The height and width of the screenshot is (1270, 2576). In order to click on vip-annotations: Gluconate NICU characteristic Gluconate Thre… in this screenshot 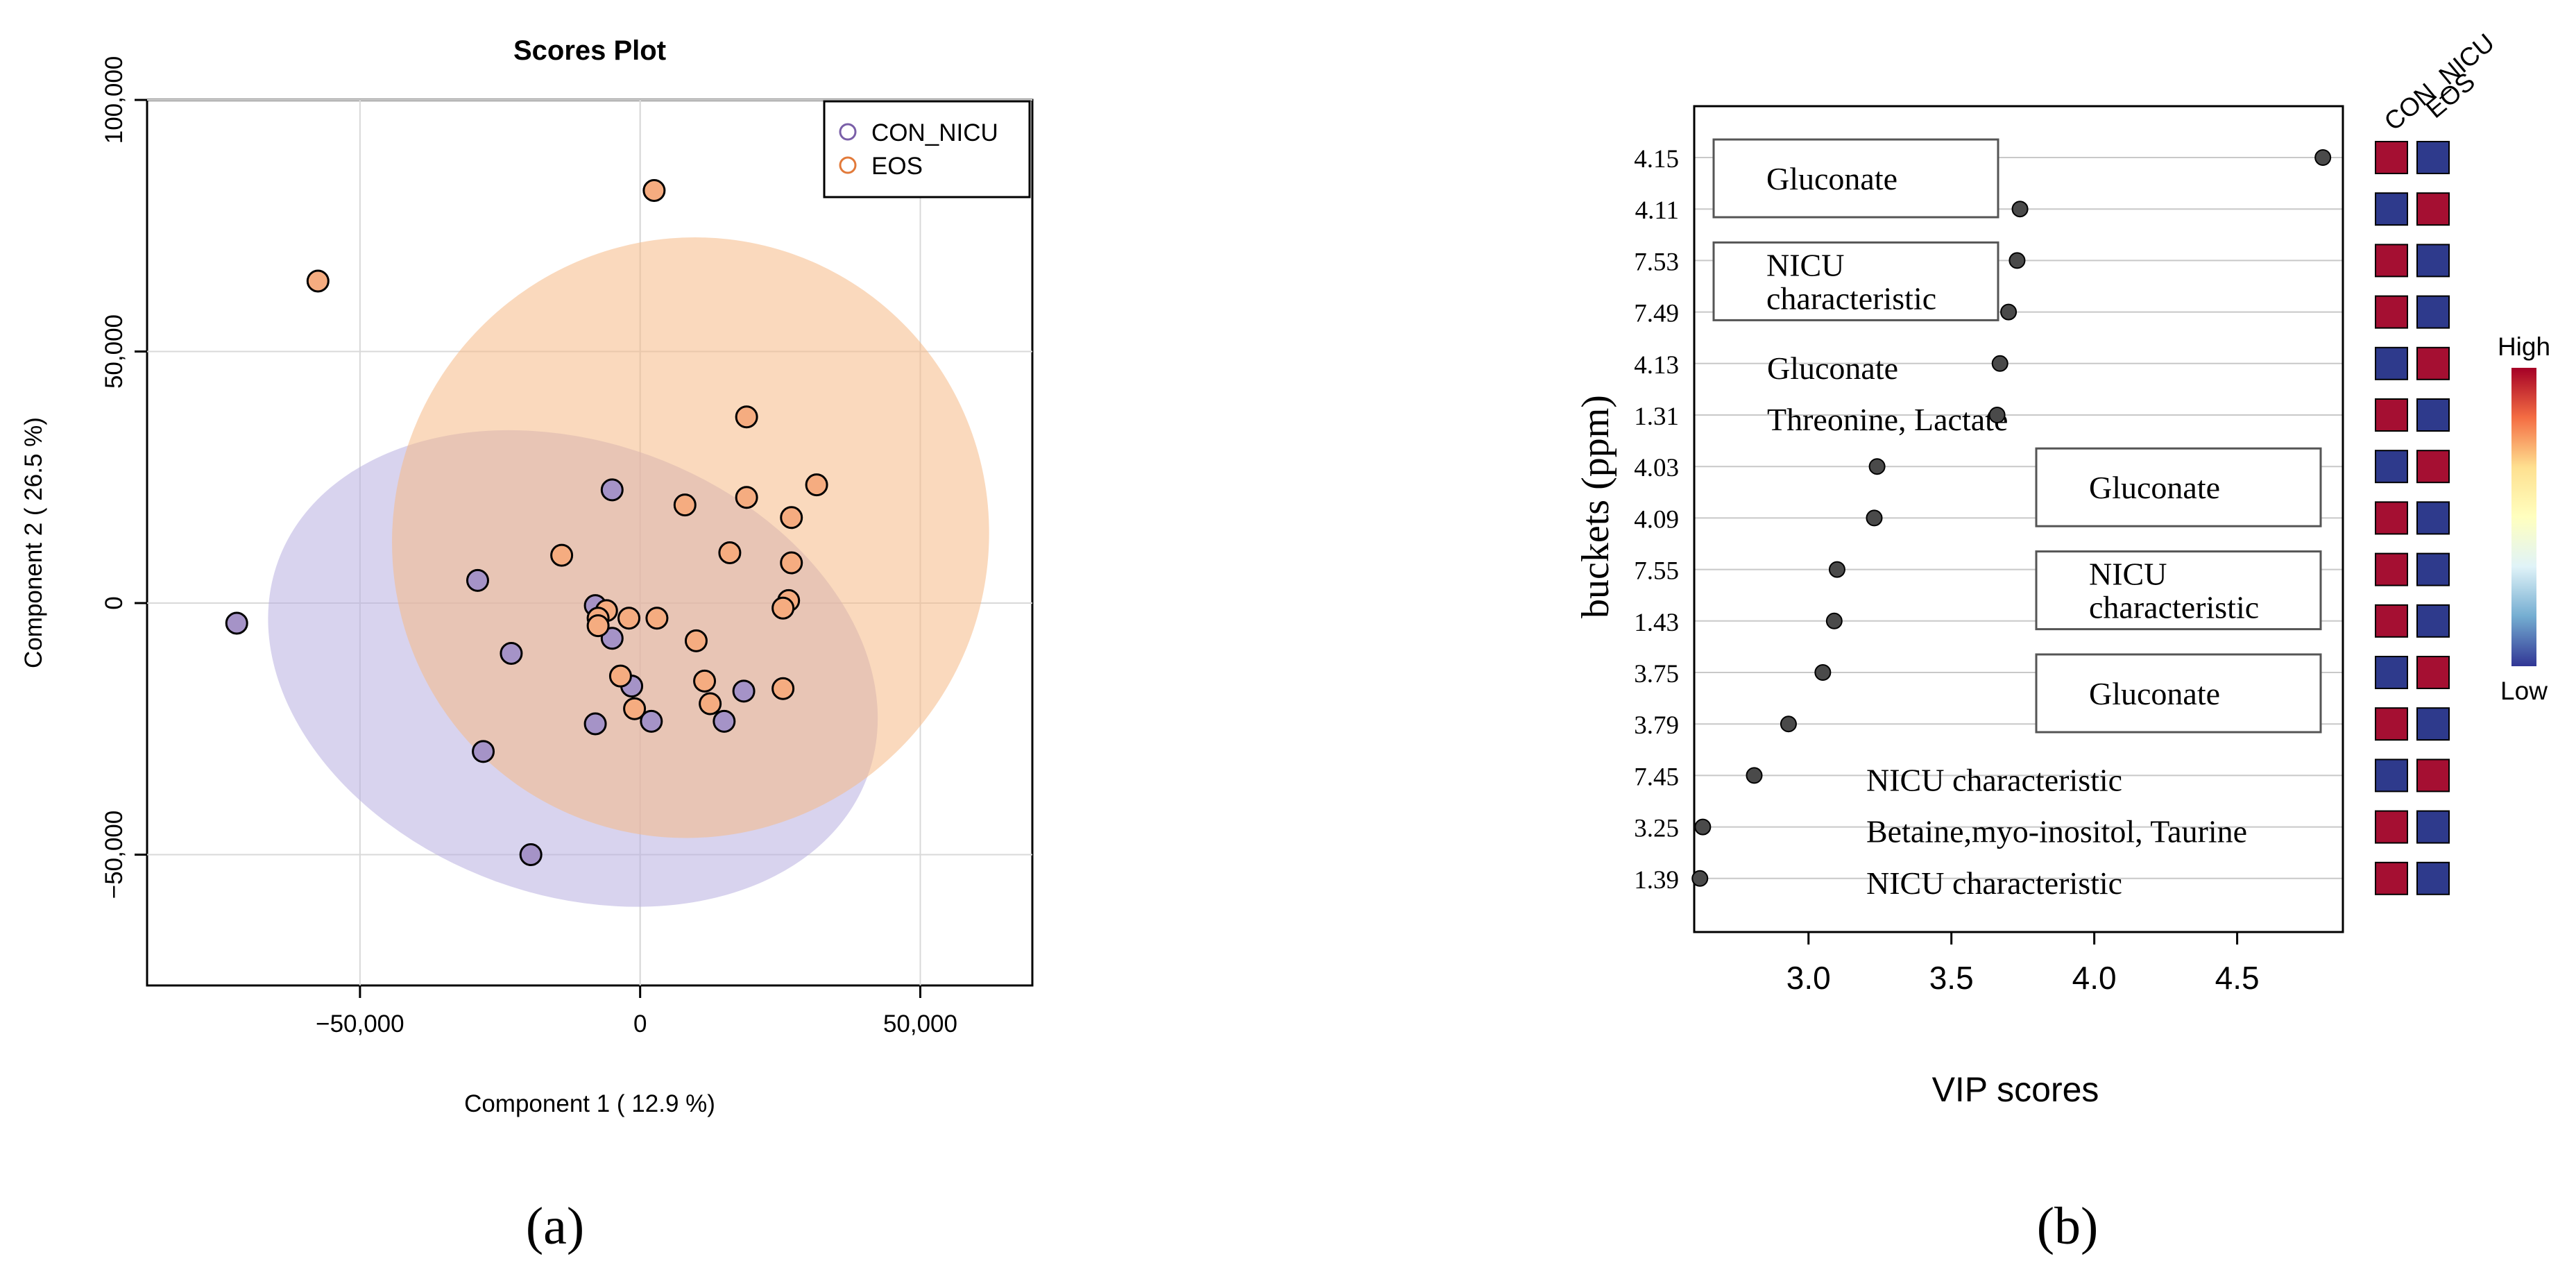, I will do `click(2017, 520)`.